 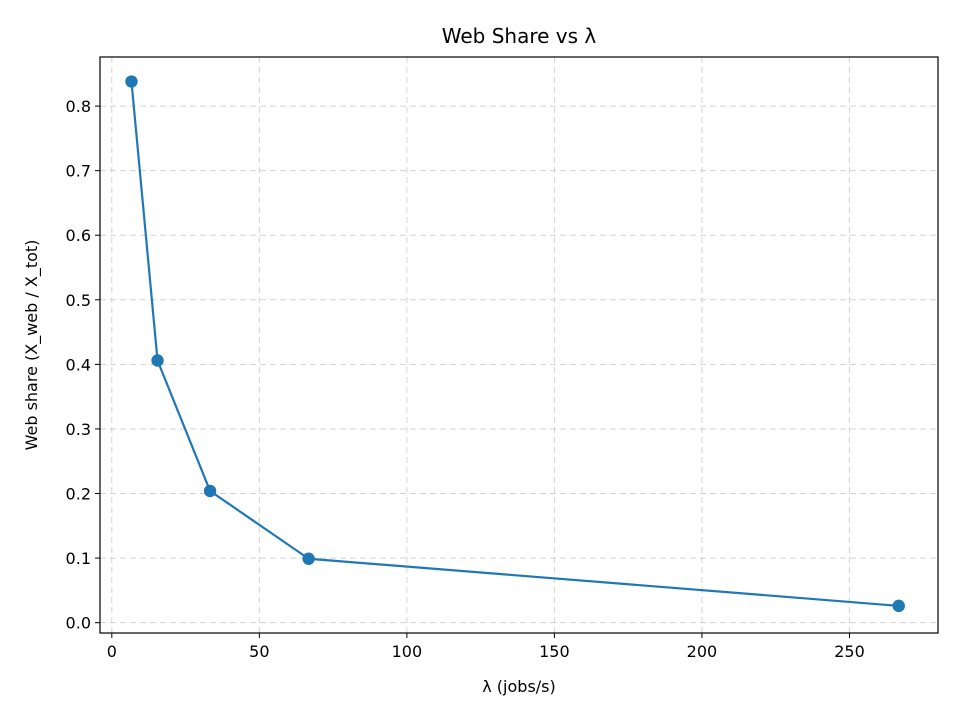 What do you see at coordinates (849, 651) in the screenshot?
I see `x-tick-label: 250` at bounding box center [849, 651].